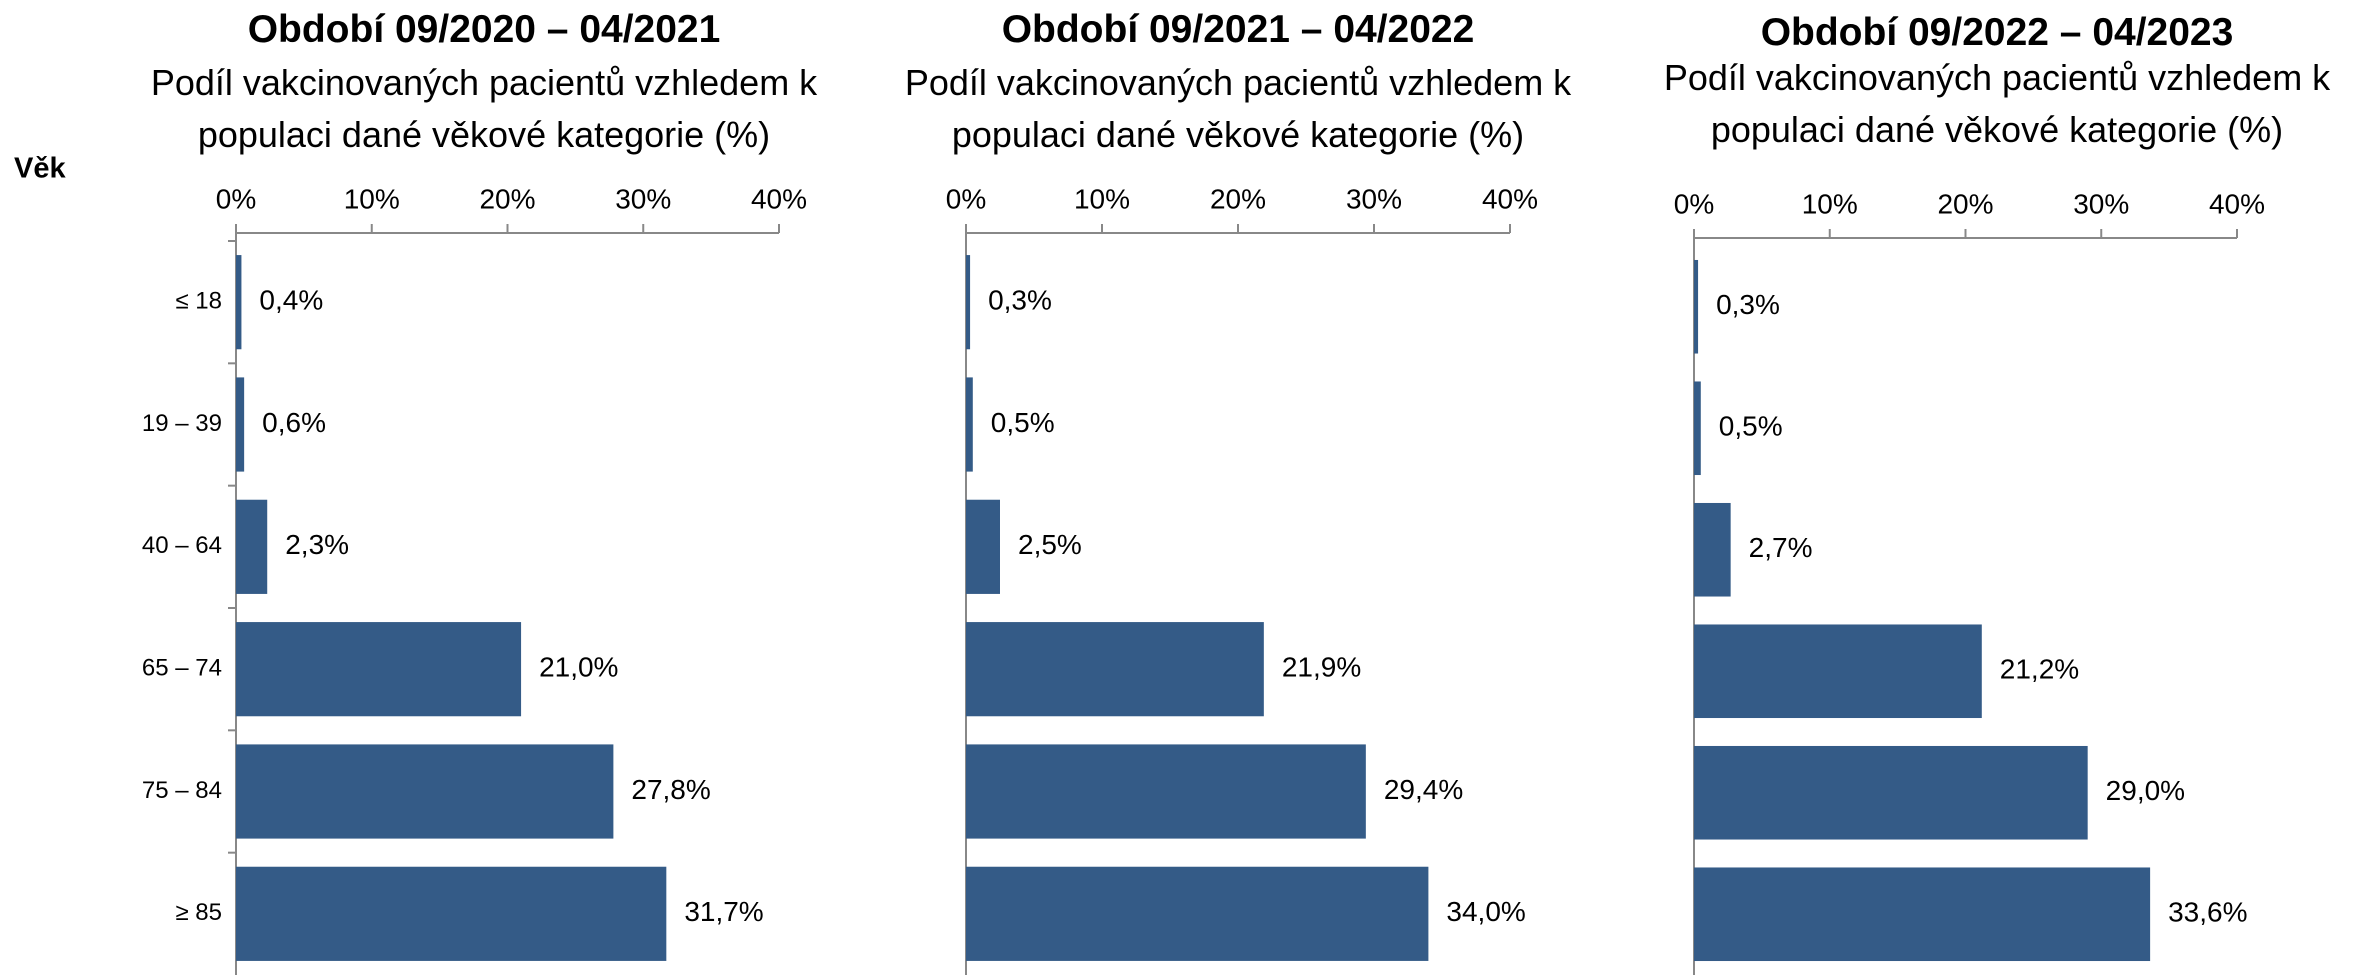  I want to click on chart-title: Období 09/2022 – 04/2023, so click(1997, 32).